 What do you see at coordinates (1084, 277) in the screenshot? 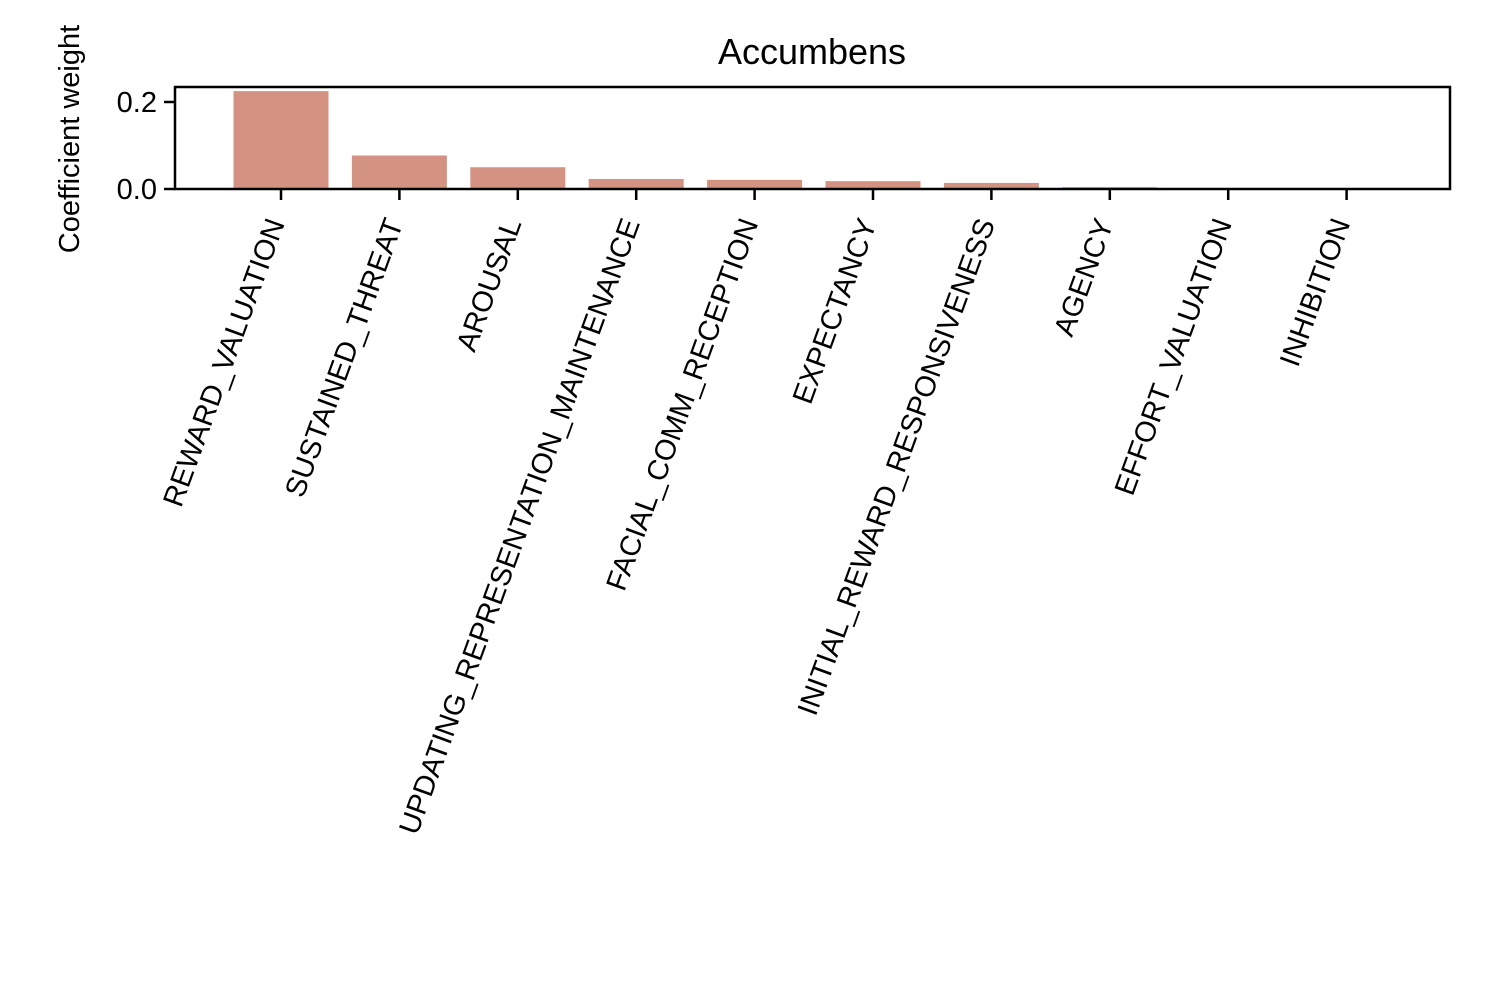
I see `x-tick-label: AGENCY` at bounding box center [1084, 277].